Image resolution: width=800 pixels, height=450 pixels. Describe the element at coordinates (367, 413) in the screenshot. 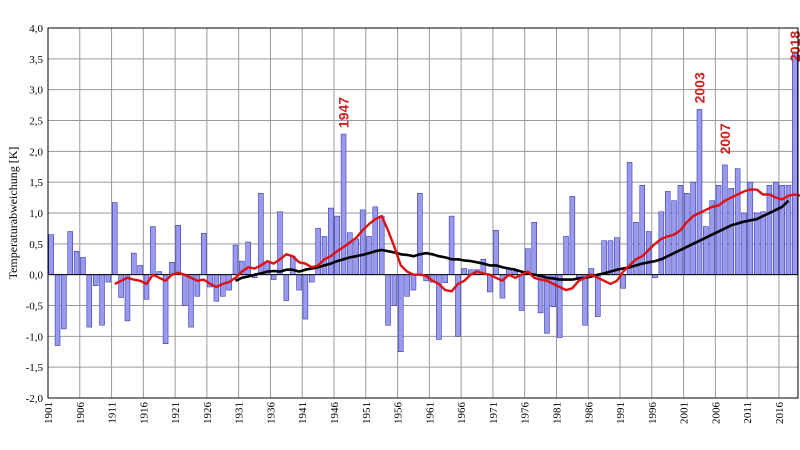

I see `x-tick-label: 1951` at that location.